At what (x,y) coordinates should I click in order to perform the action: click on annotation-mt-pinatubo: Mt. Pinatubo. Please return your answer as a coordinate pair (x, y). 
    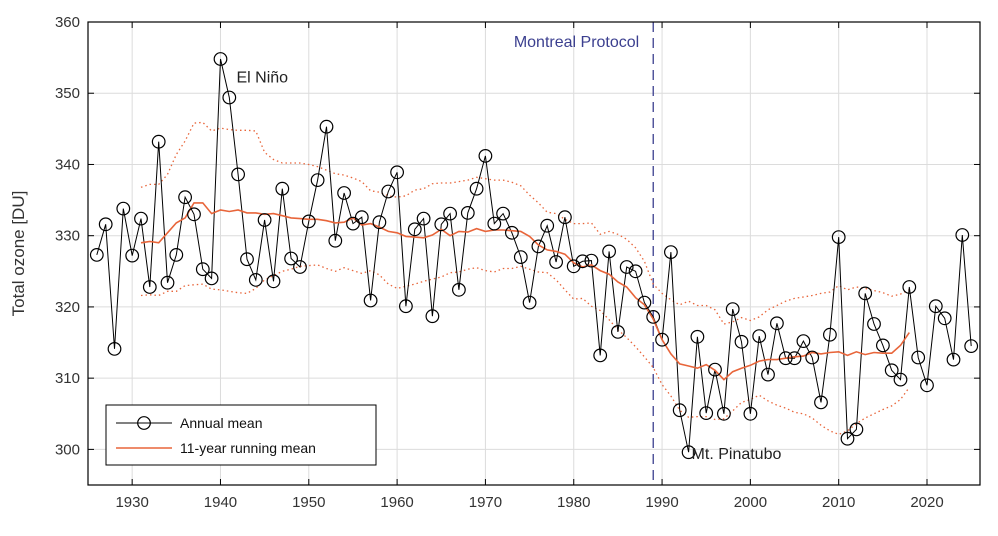
    Looking at the image, I should click on (737, 454).